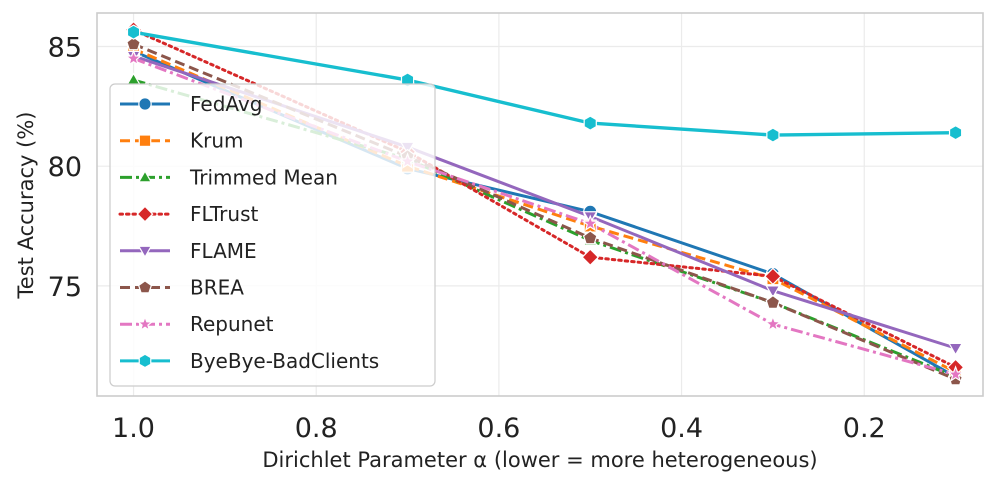 This screenshot has height=484, width=997. What do you see at coordinates (223, 251) in the screenshot?
I see `legend-label-flame: FLAME` at bounding box center [223, 251].